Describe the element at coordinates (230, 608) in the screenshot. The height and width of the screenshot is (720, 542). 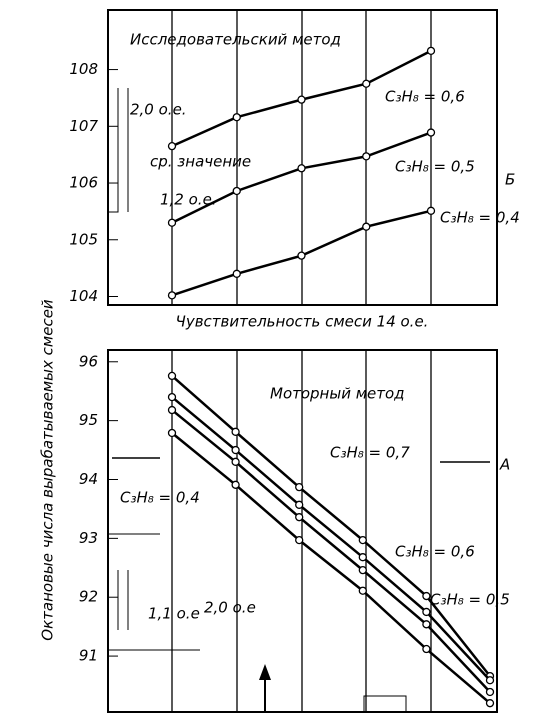
I see `annotation: 2,0 о.е` at that location.